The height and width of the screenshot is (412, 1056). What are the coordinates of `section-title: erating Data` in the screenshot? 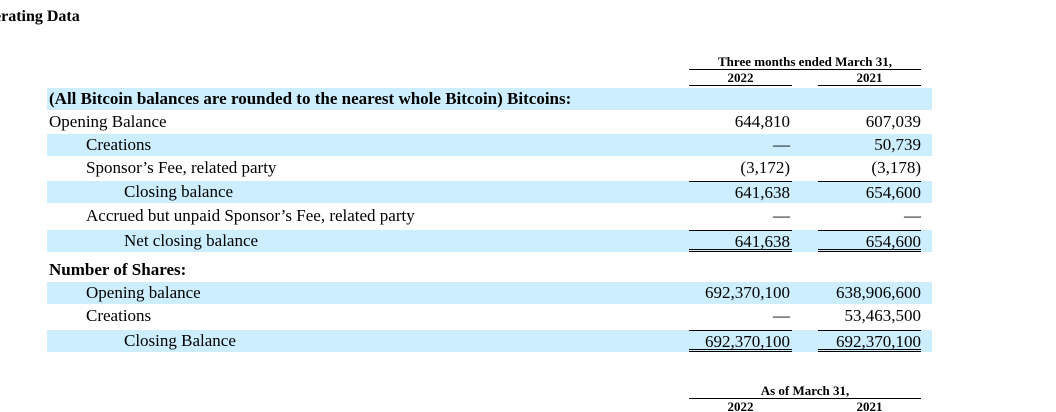 It's located at (40, 16).